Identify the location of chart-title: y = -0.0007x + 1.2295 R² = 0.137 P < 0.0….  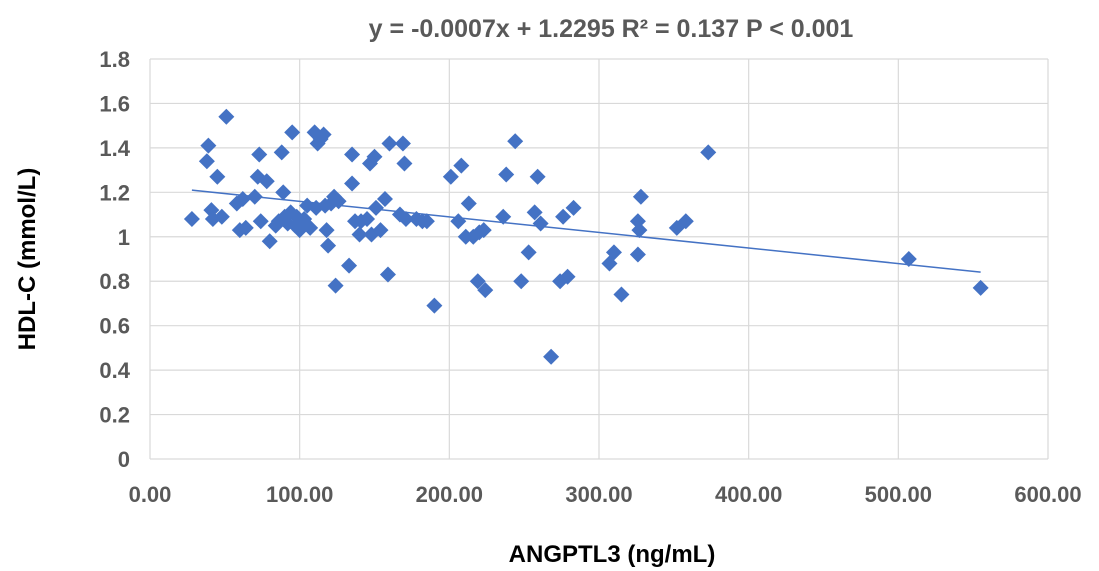
(611, 29).